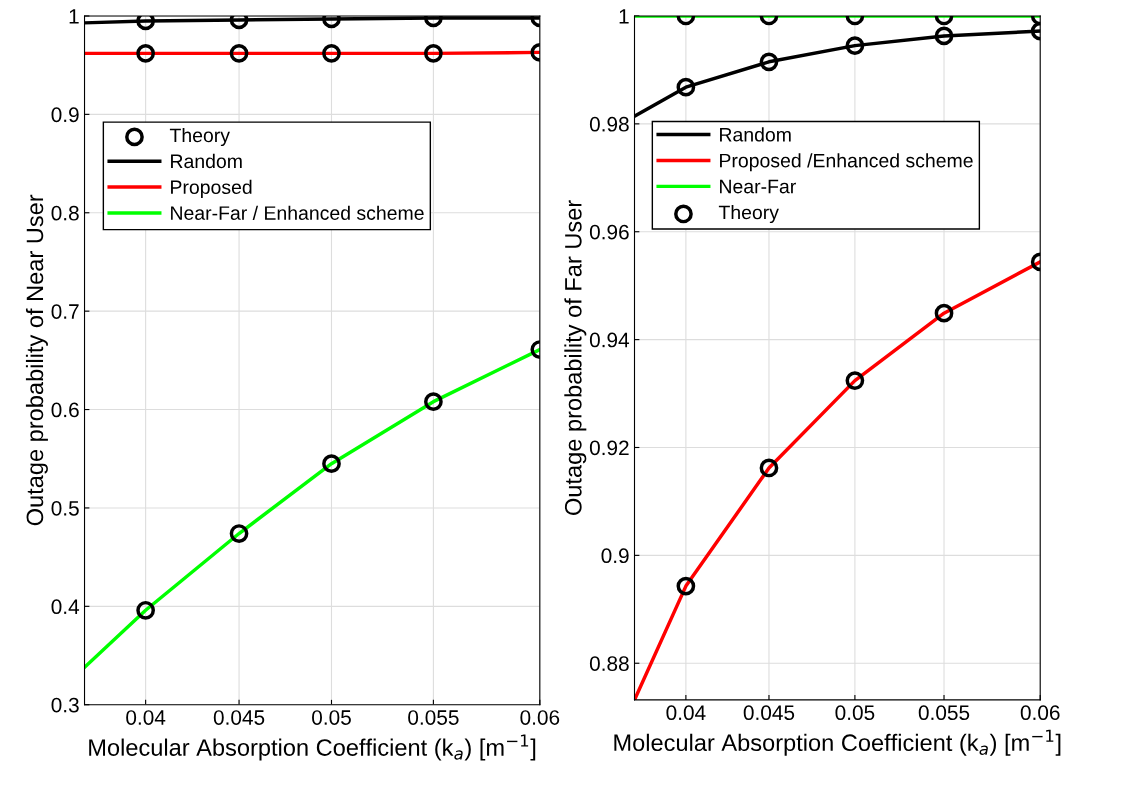 The height and width of the screenshot is (799, 1127). Describe the element at coordinates (575, 357) in the screenshot. I see `y-axis-title: Outage probability of Far User` at that location.